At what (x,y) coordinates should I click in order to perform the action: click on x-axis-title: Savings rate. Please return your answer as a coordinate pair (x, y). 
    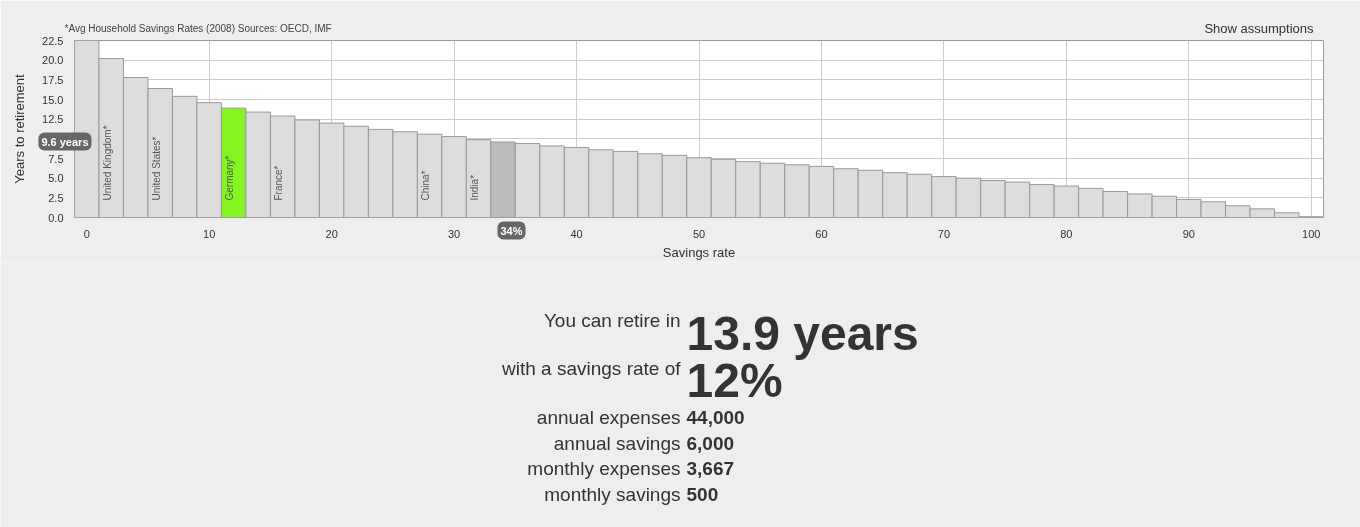
    Looking at the image, I should click on (699, 252).